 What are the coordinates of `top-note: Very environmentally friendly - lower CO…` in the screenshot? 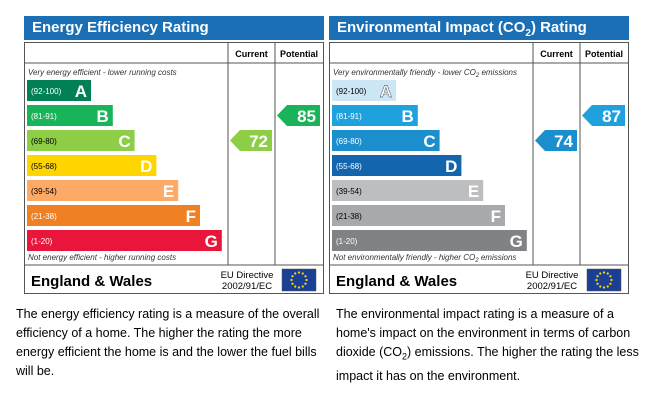 It's located at (425, 73).